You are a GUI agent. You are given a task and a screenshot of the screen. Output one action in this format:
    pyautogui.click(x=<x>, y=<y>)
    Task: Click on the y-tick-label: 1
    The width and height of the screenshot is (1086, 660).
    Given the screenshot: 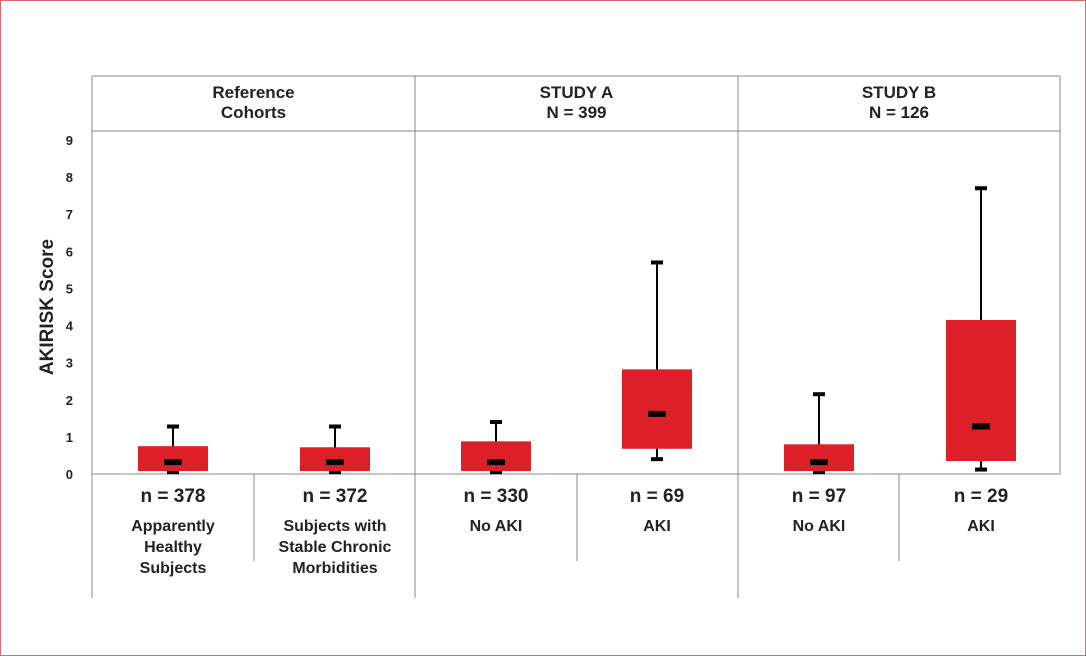 What is the action you would take?
    pyautogui.click(x=69, y=437)
    